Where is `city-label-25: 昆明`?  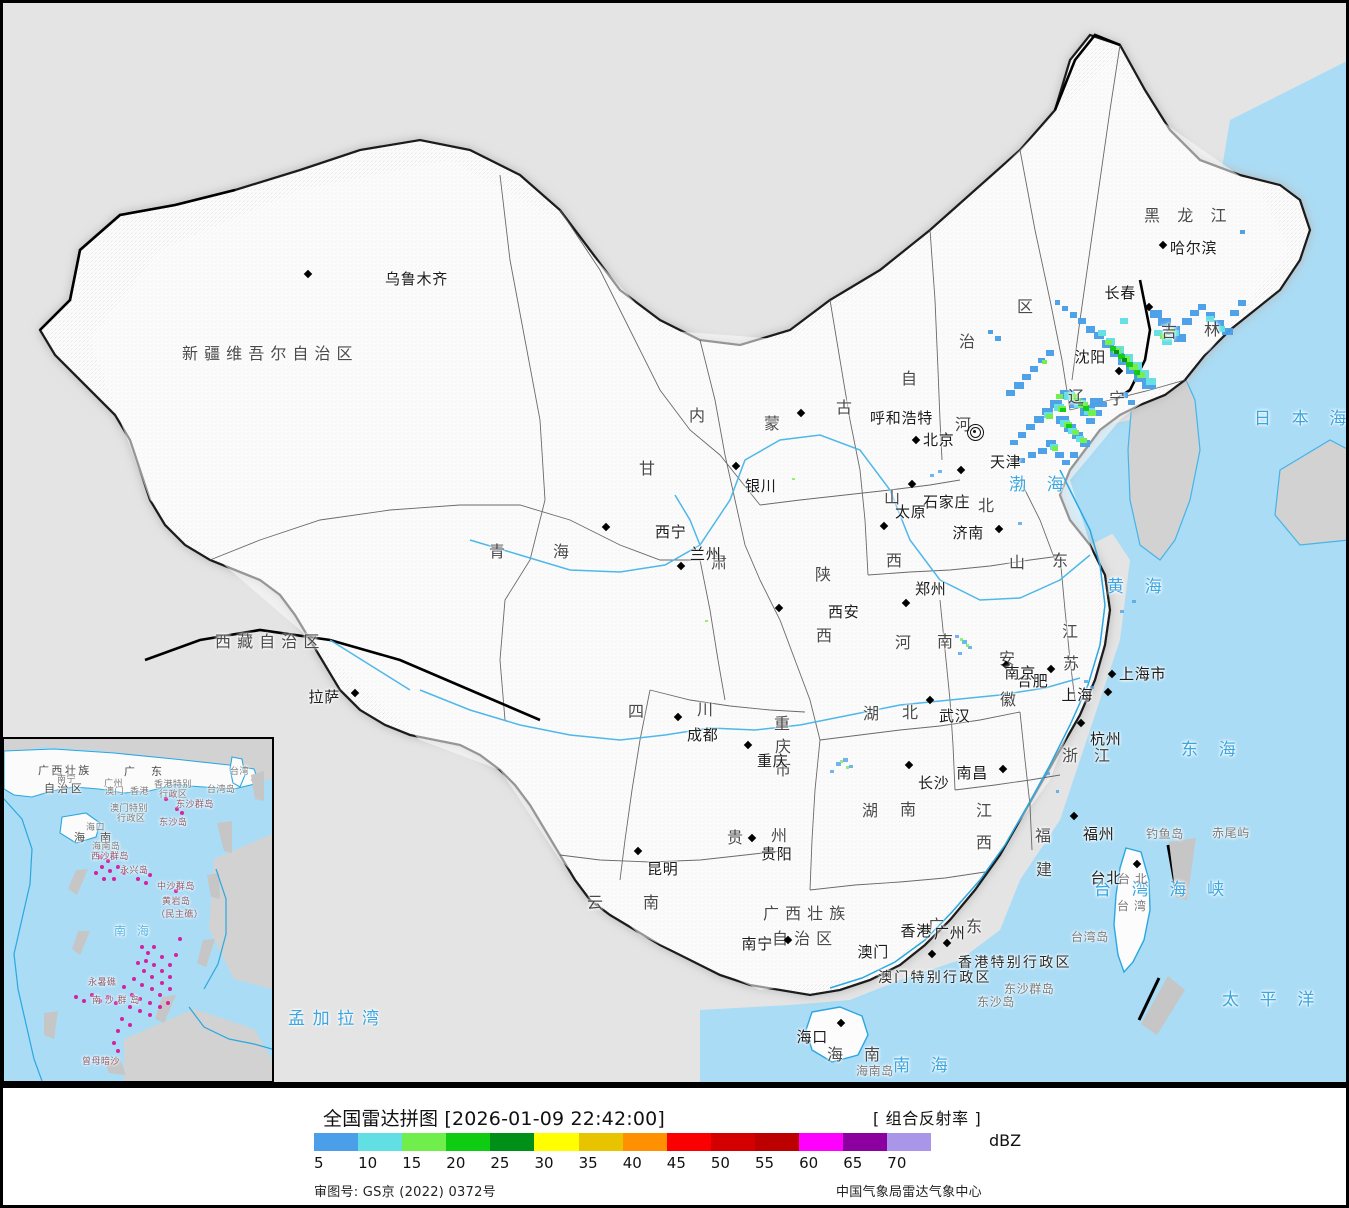 city-label-25: 昆明 is located at coordinates (663, 869).